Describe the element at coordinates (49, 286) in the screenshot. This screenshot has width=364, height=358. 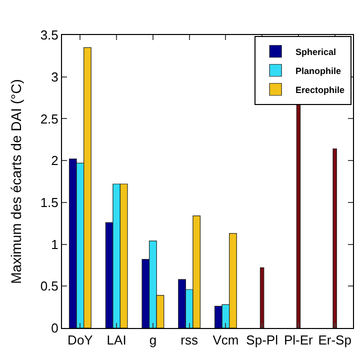
I see `y-tick-label: 0.5` at that location.